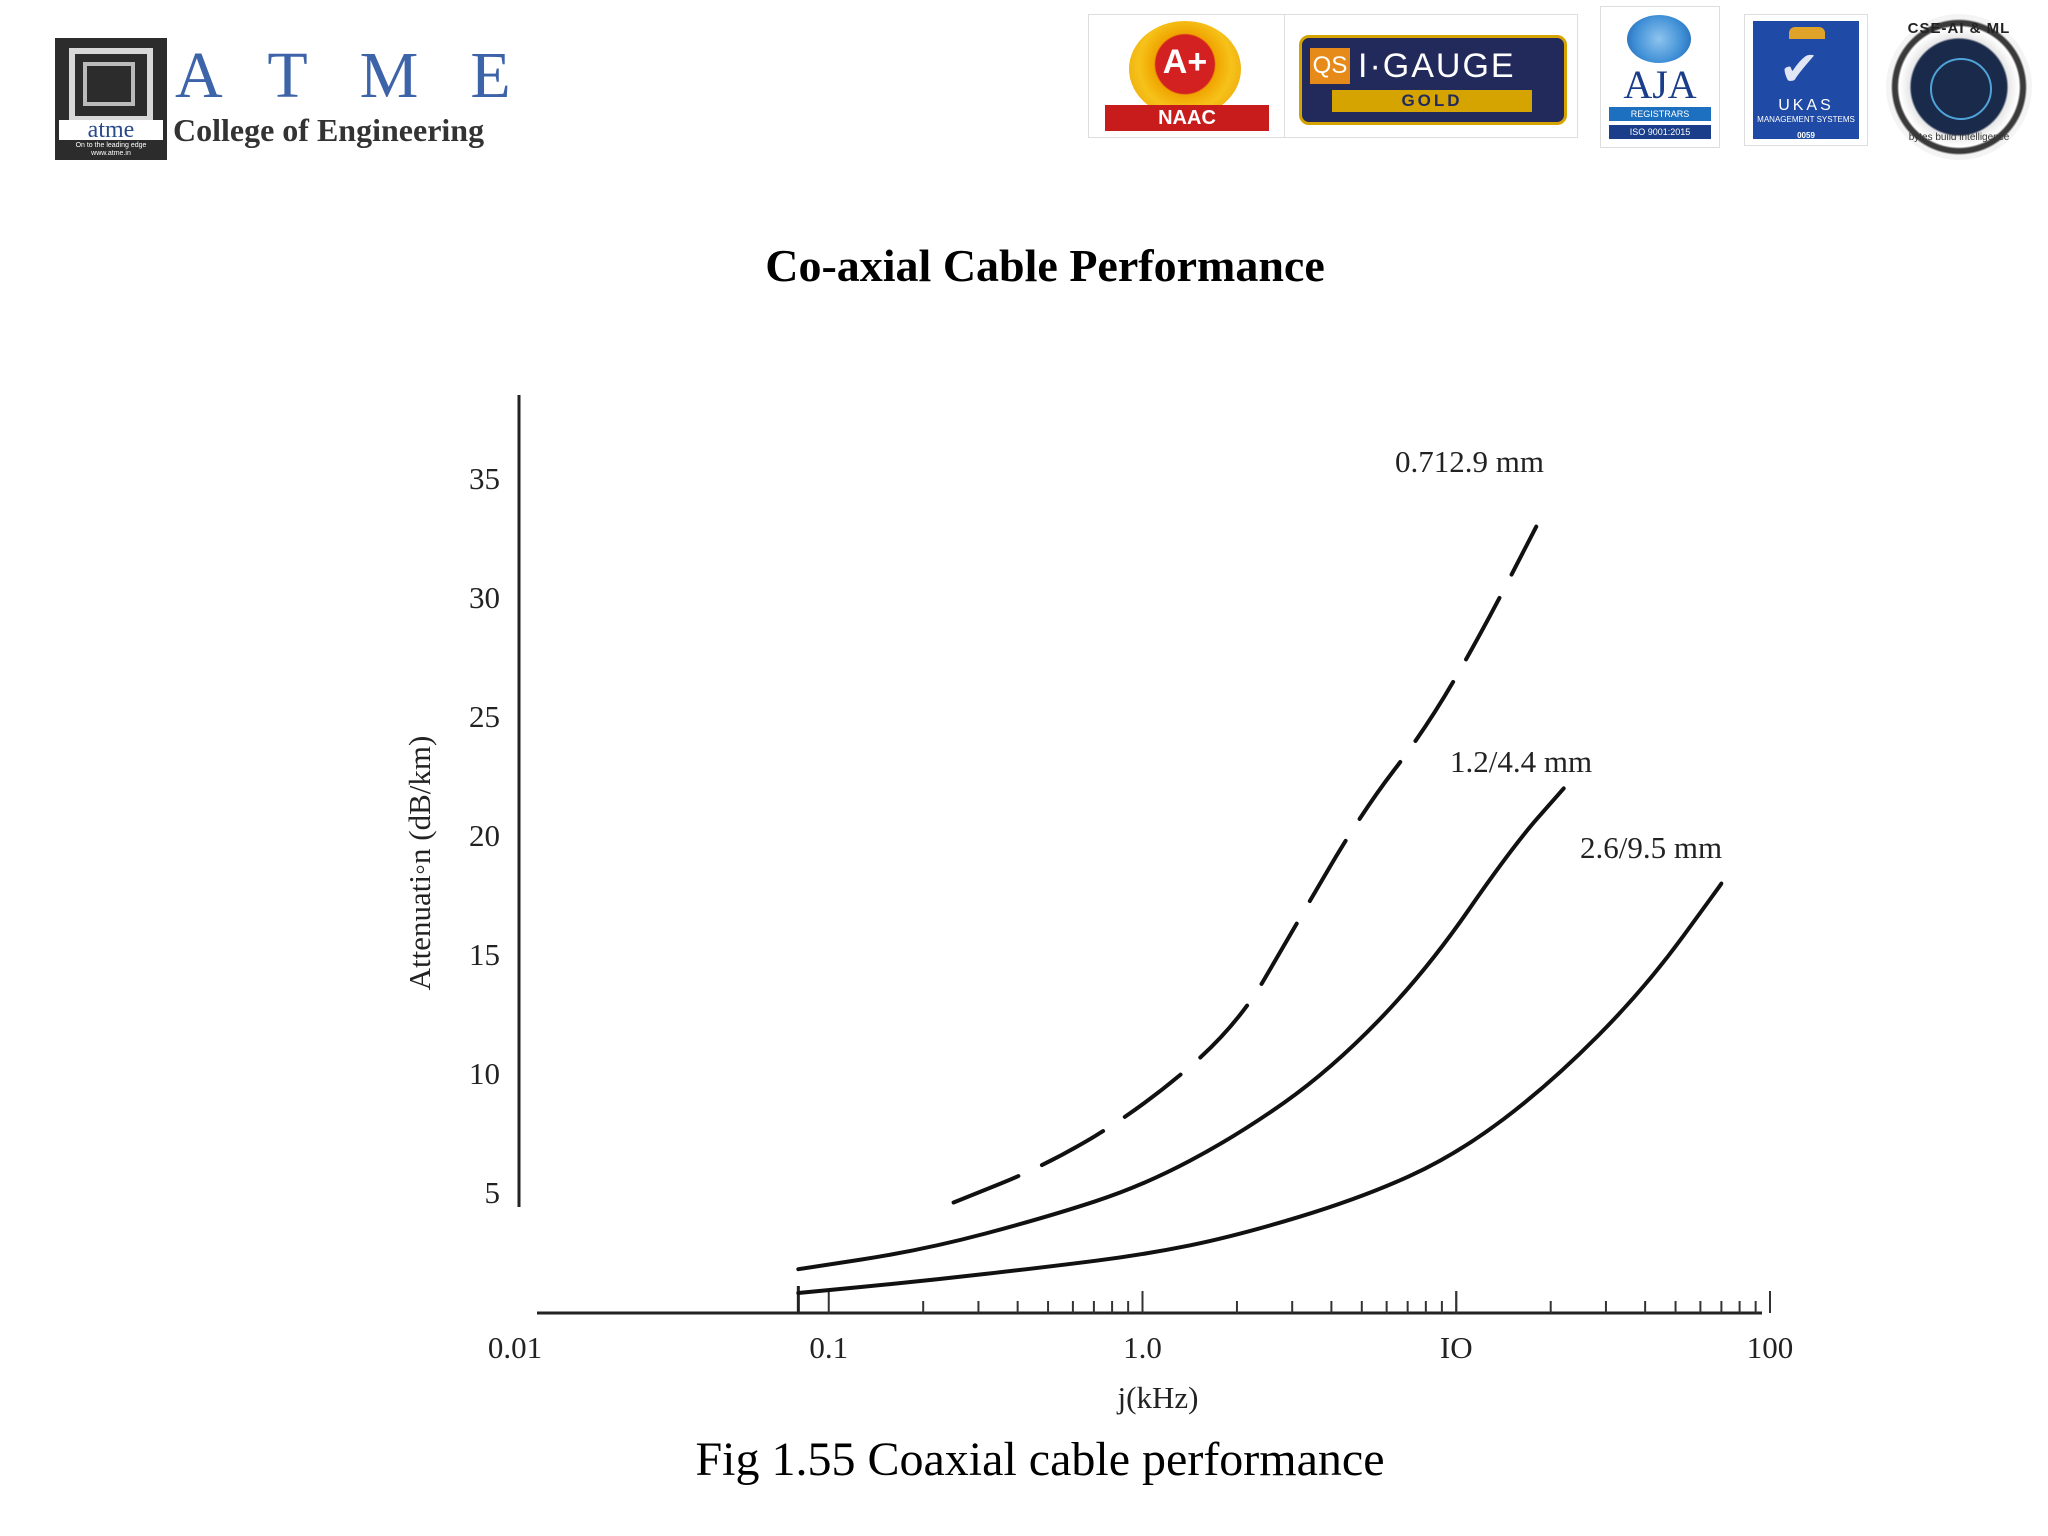 This screenshot has height=1536, width=2048. What do you see at coordinates (1807, 33) in the screenshot?
I see `crown-icon` at bounding box center [1807, 33].